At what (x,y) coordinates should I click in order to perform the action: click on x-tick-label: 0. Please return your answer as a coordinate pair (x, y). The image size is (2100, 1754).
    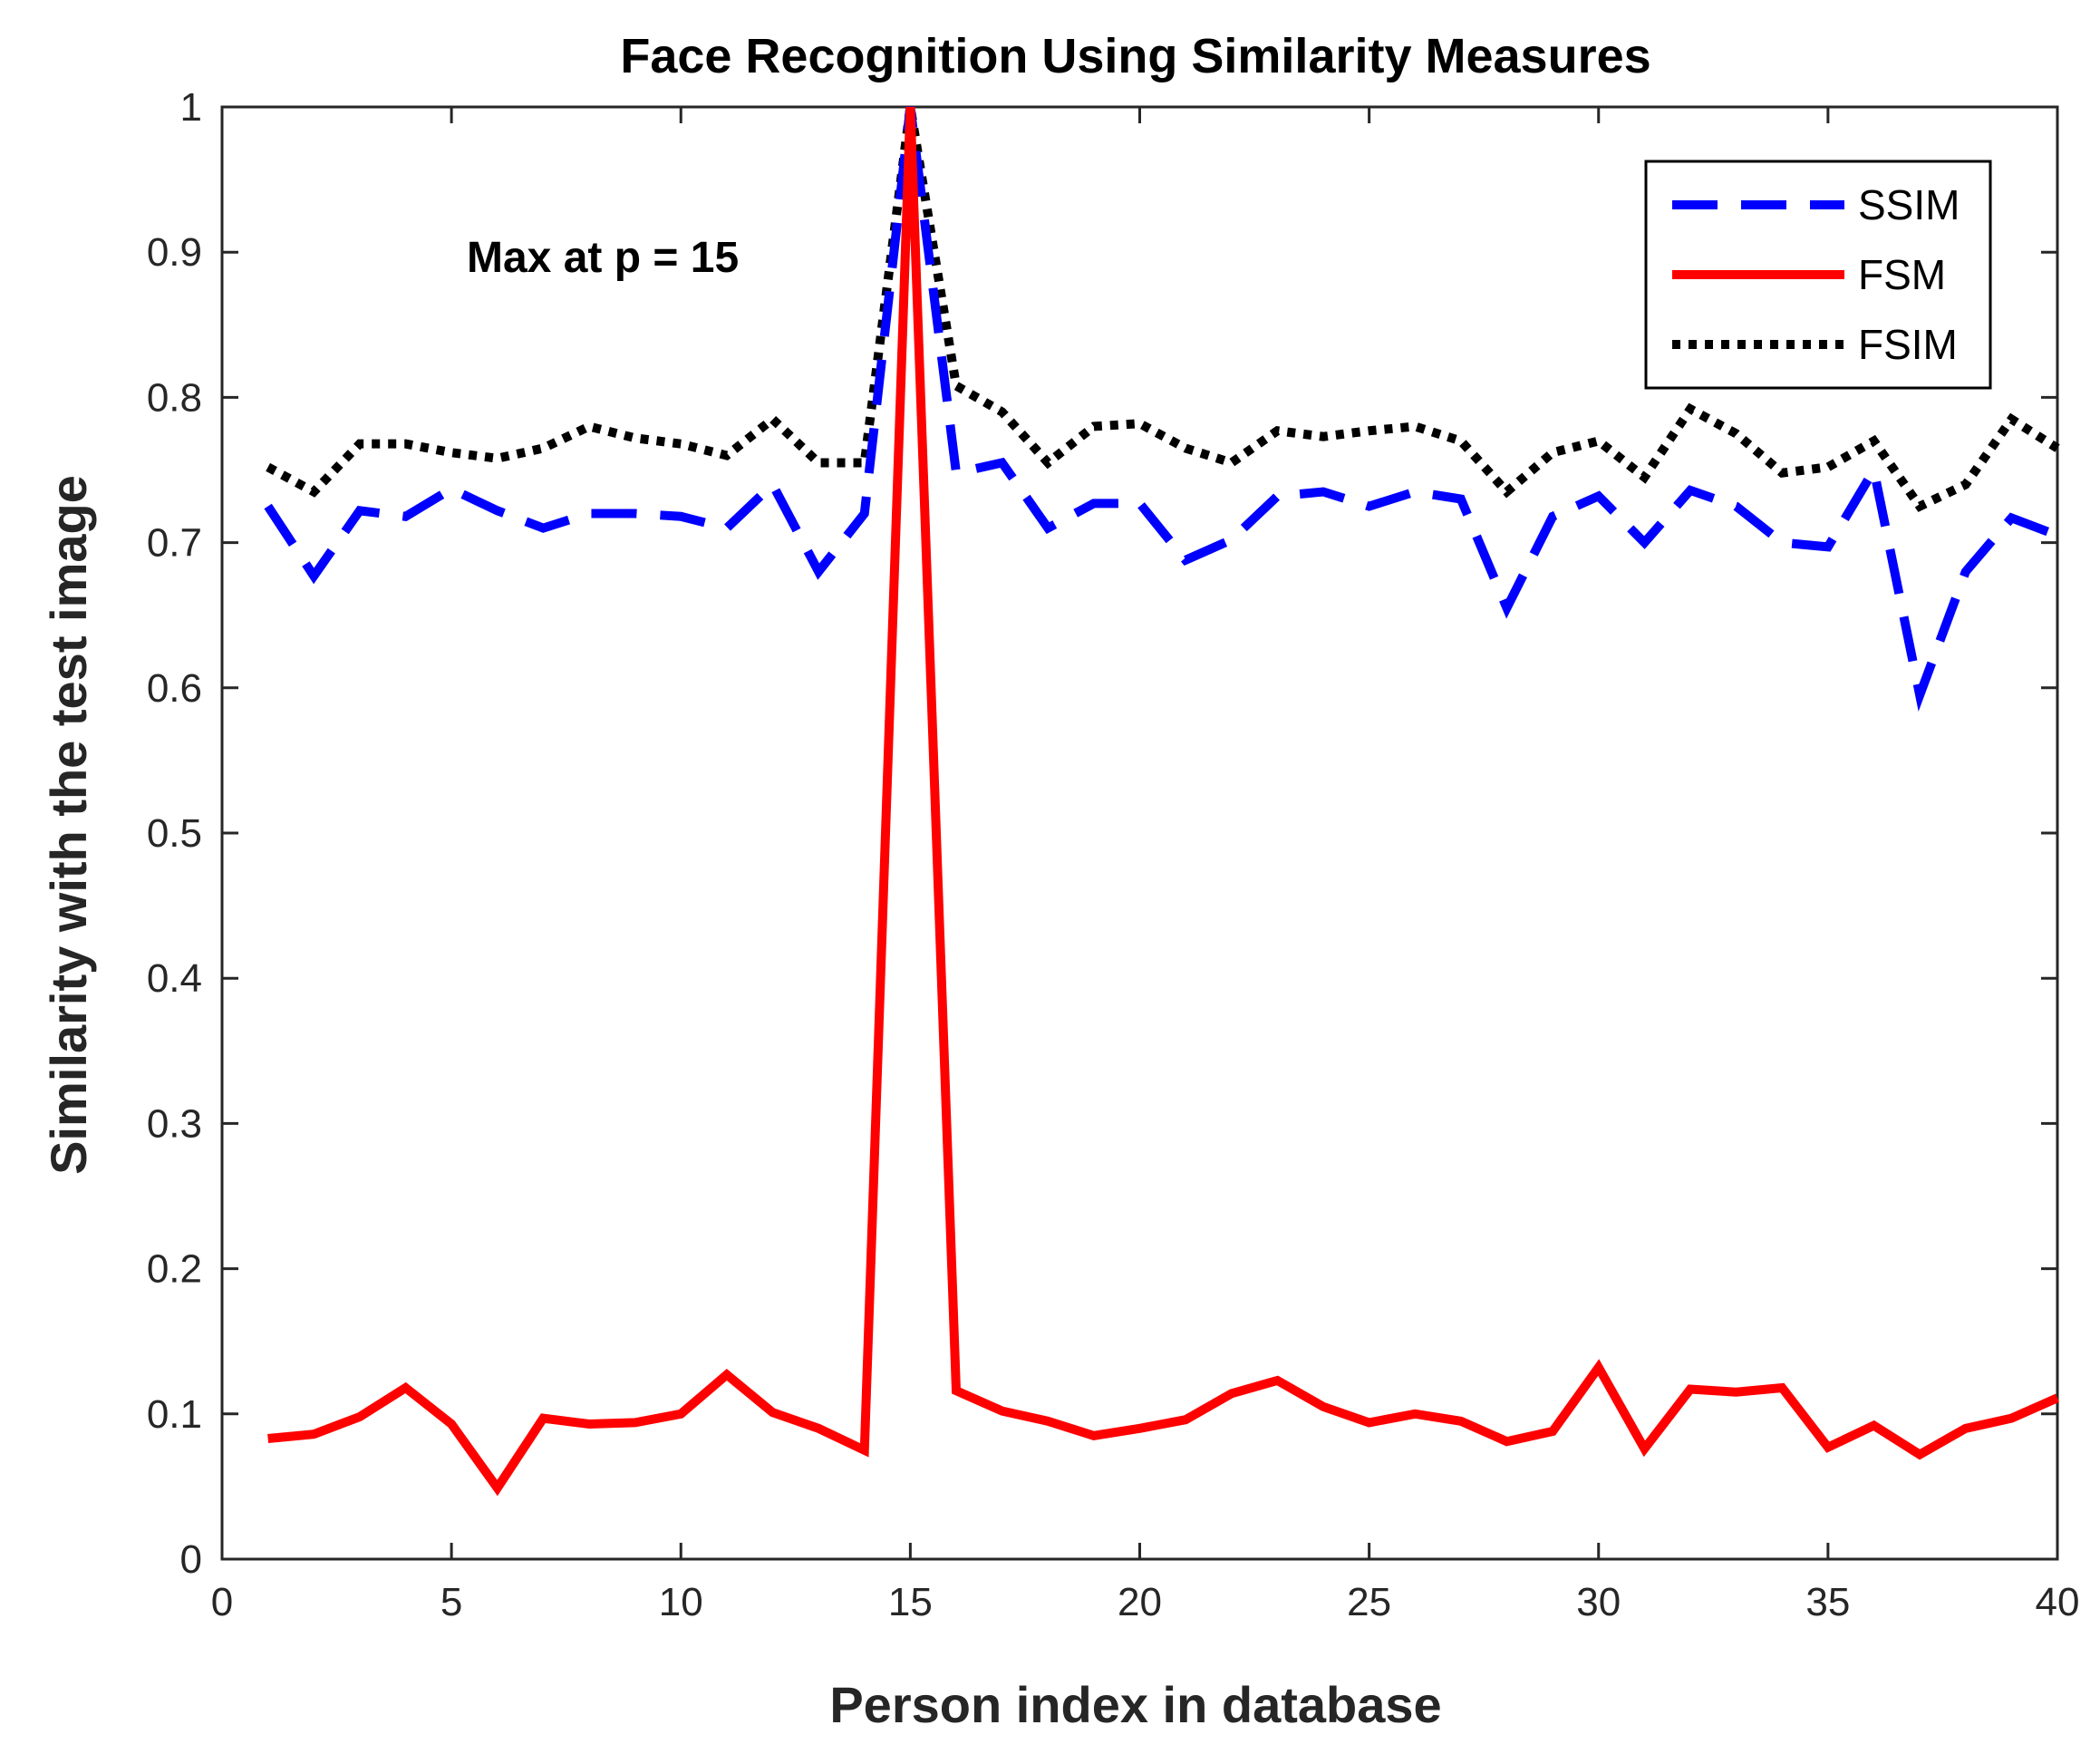
    Looking at the image, I should click on (222, 1602).